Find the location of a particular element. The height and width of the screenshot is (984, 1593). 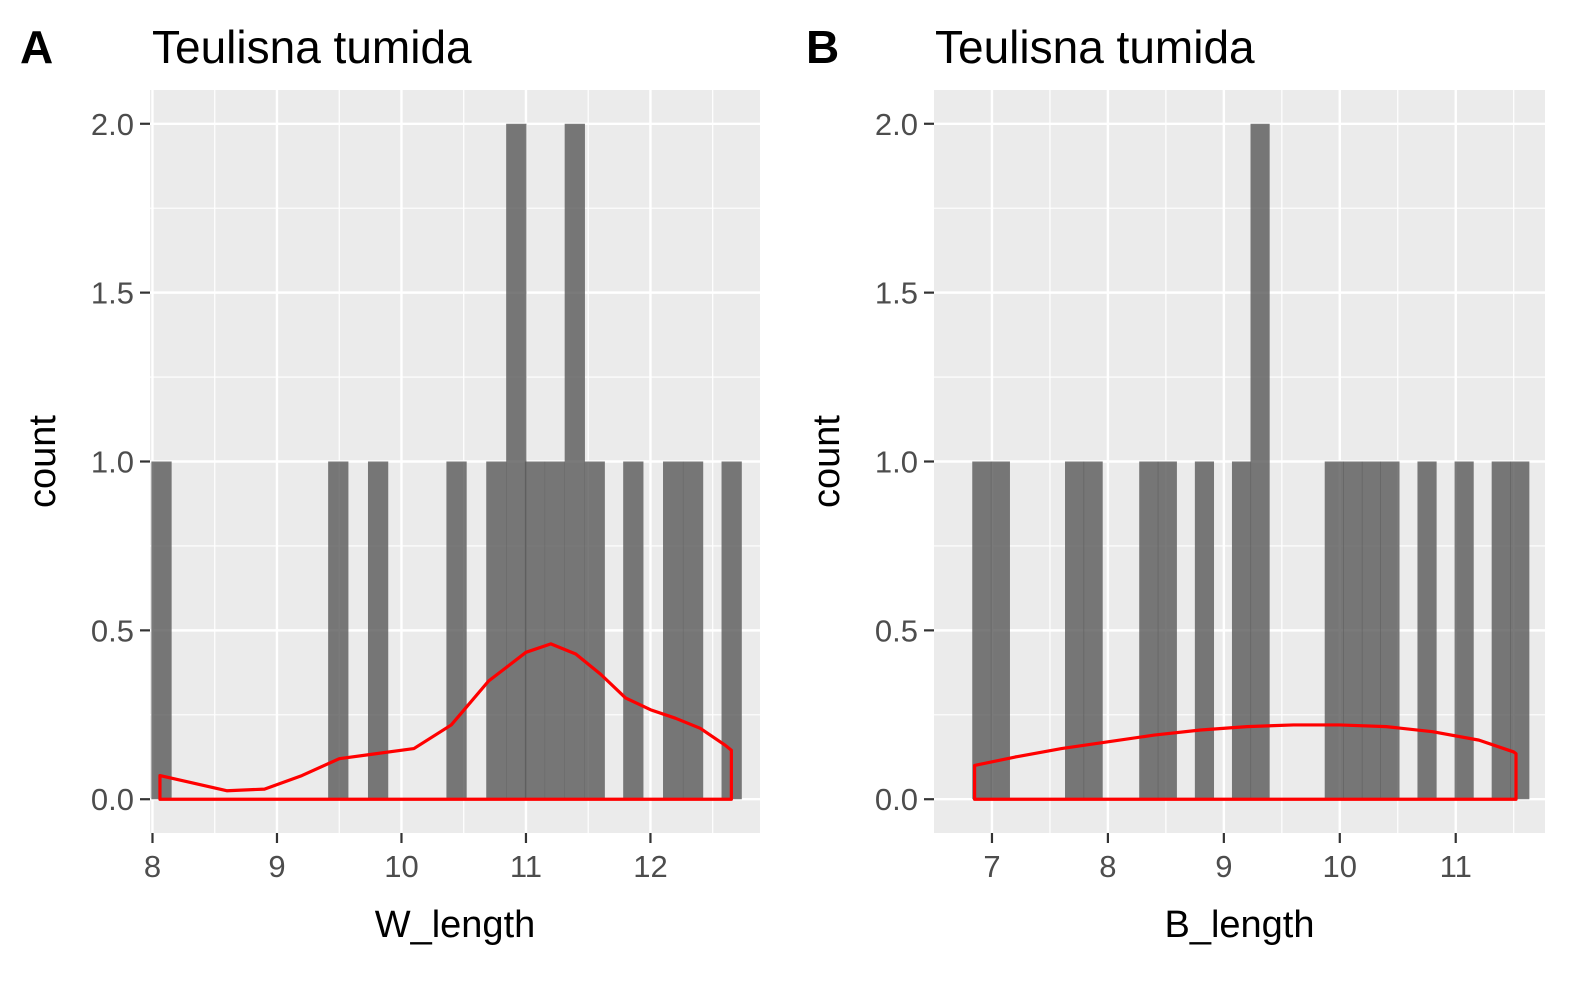

x-tick-label: 12 is located at coordinates (650, 866).